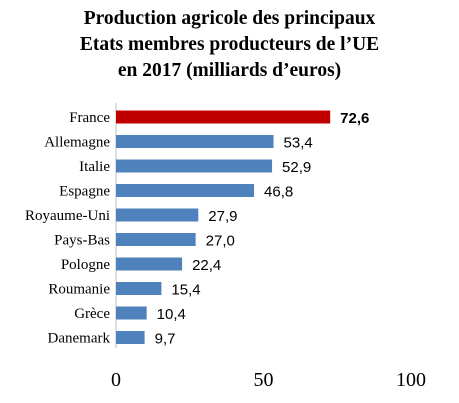 Image resolution: width=459 pixels, height=403 pixels. What do you see at coordinates (206, 265) in the screenshot?
I see `value-label: 22,4` at bounding box center [206, 265].